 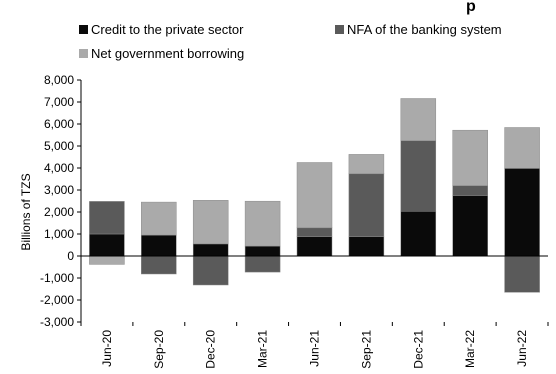 I want to click on legend-label-credit: Credit to the private sector, so click(x=167, y=29).